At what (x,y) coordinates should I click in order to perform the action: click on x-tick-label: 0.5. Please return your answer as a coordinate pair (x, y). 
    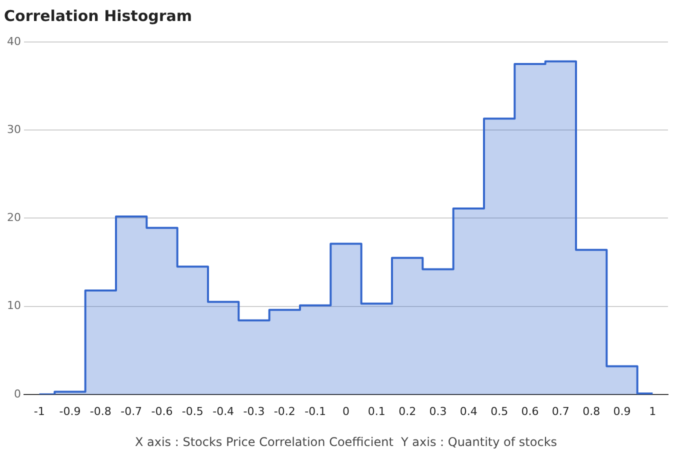
    Looking at the image, I should click on (499, 411).